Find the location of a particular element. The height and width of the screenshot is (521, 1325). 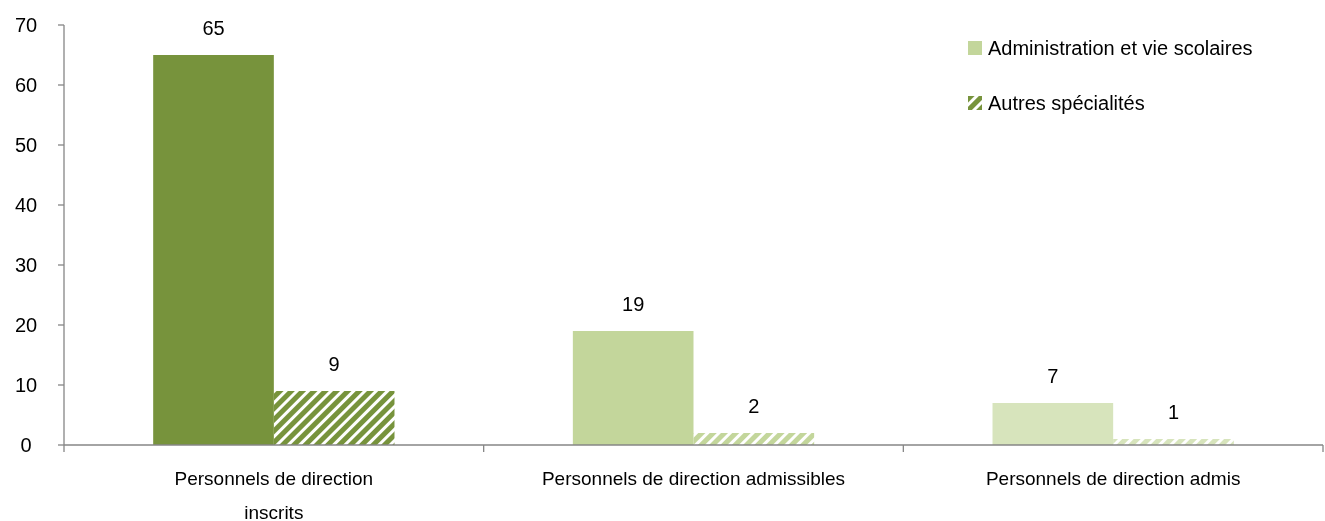

y-tick-label: 70 is located at coordinates (26, 25).